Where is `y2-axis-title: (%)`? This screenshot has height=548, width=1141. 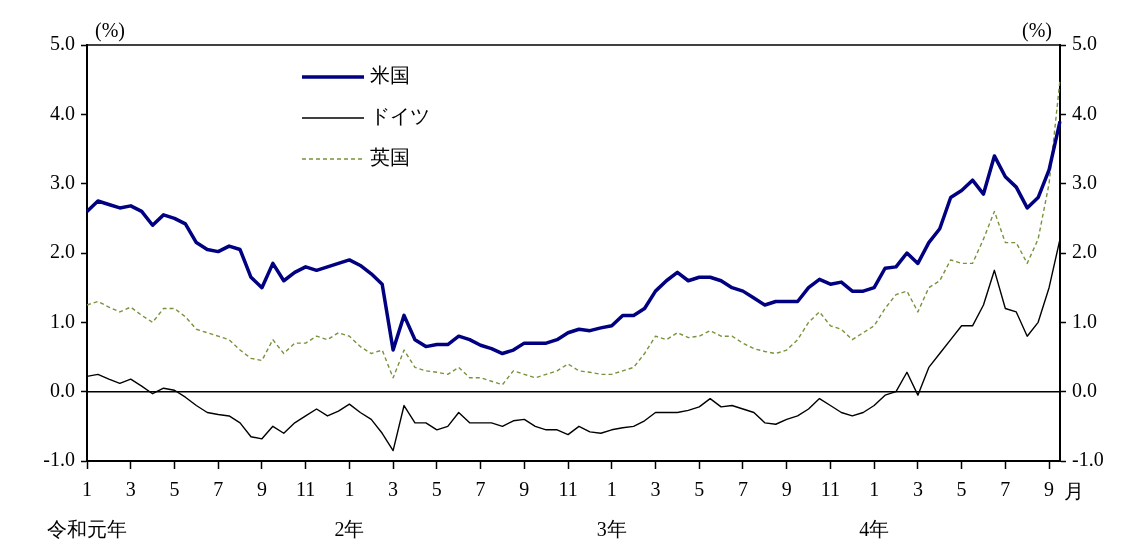
y2-axis-title: (%) is located at coordinates (1037, 30).